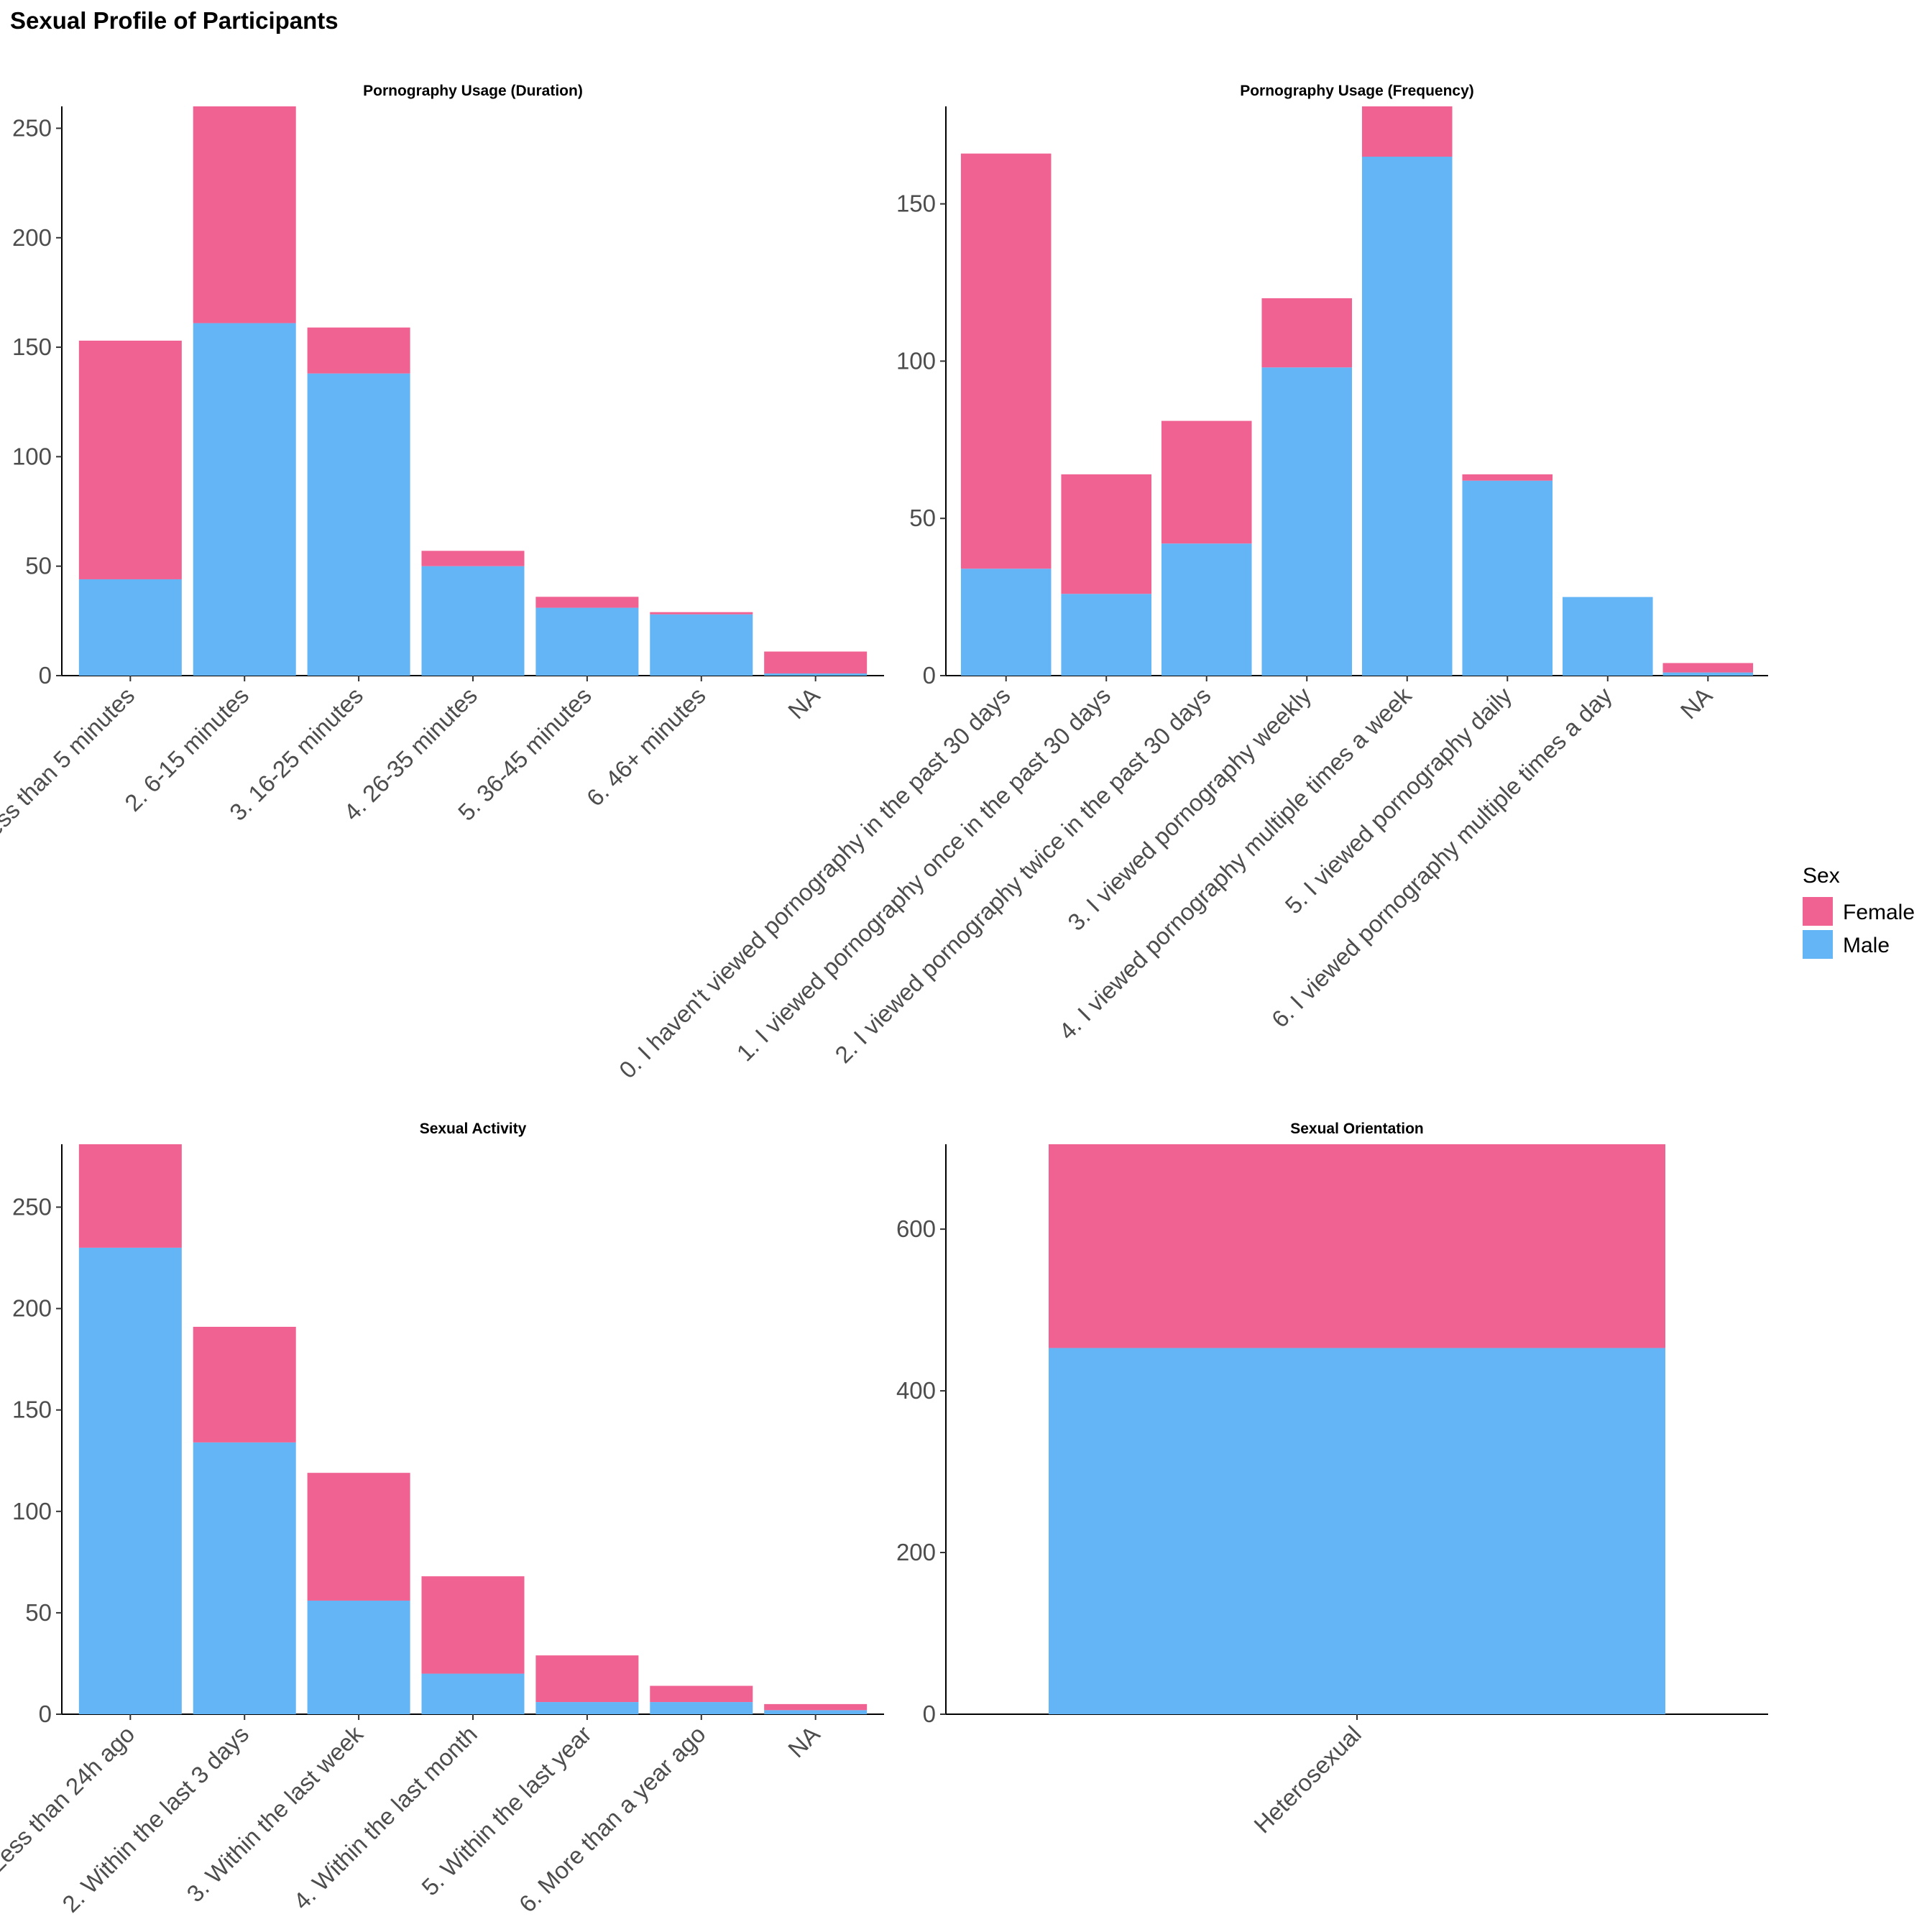  I want to click on chart-title: Pornography Usage (Duration), so click(473, 91).